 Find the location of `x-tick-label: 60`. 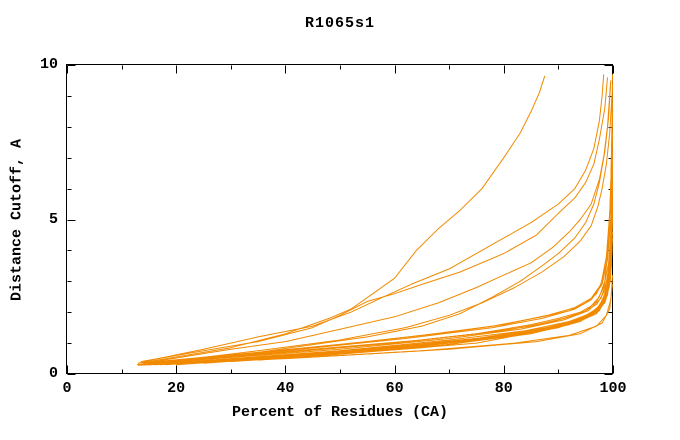

x-tick-label: 60 is located at coordinates (394, 388).